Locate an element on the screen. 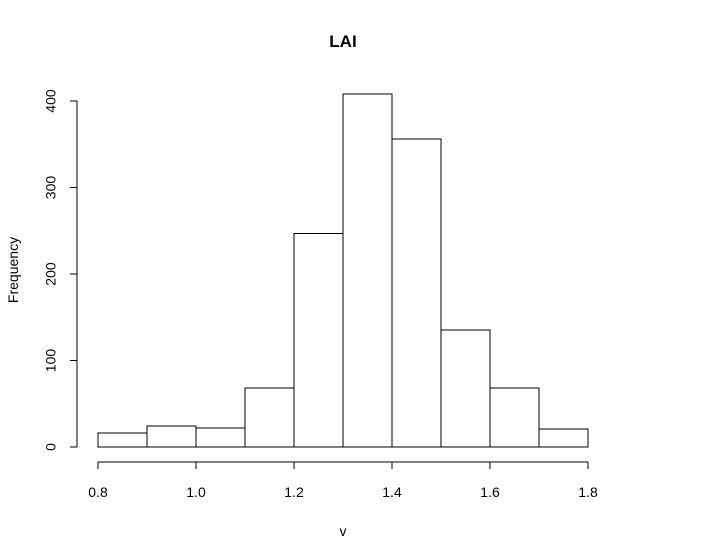 This screenshot has height=560, width=720. x-tick-label-5: 1.8 is located at coordinates (588, 492).